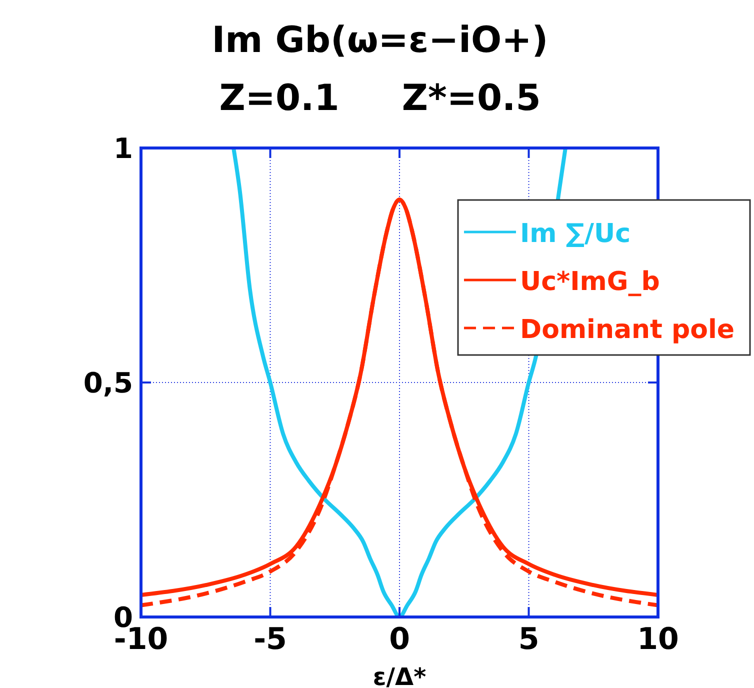 This screenshot has width=754, height=688. Describe the element at coordinates (380, 98) in the screenshot. I see `chart-subtitle: Z=0.1 Z*=0.5` at that location.